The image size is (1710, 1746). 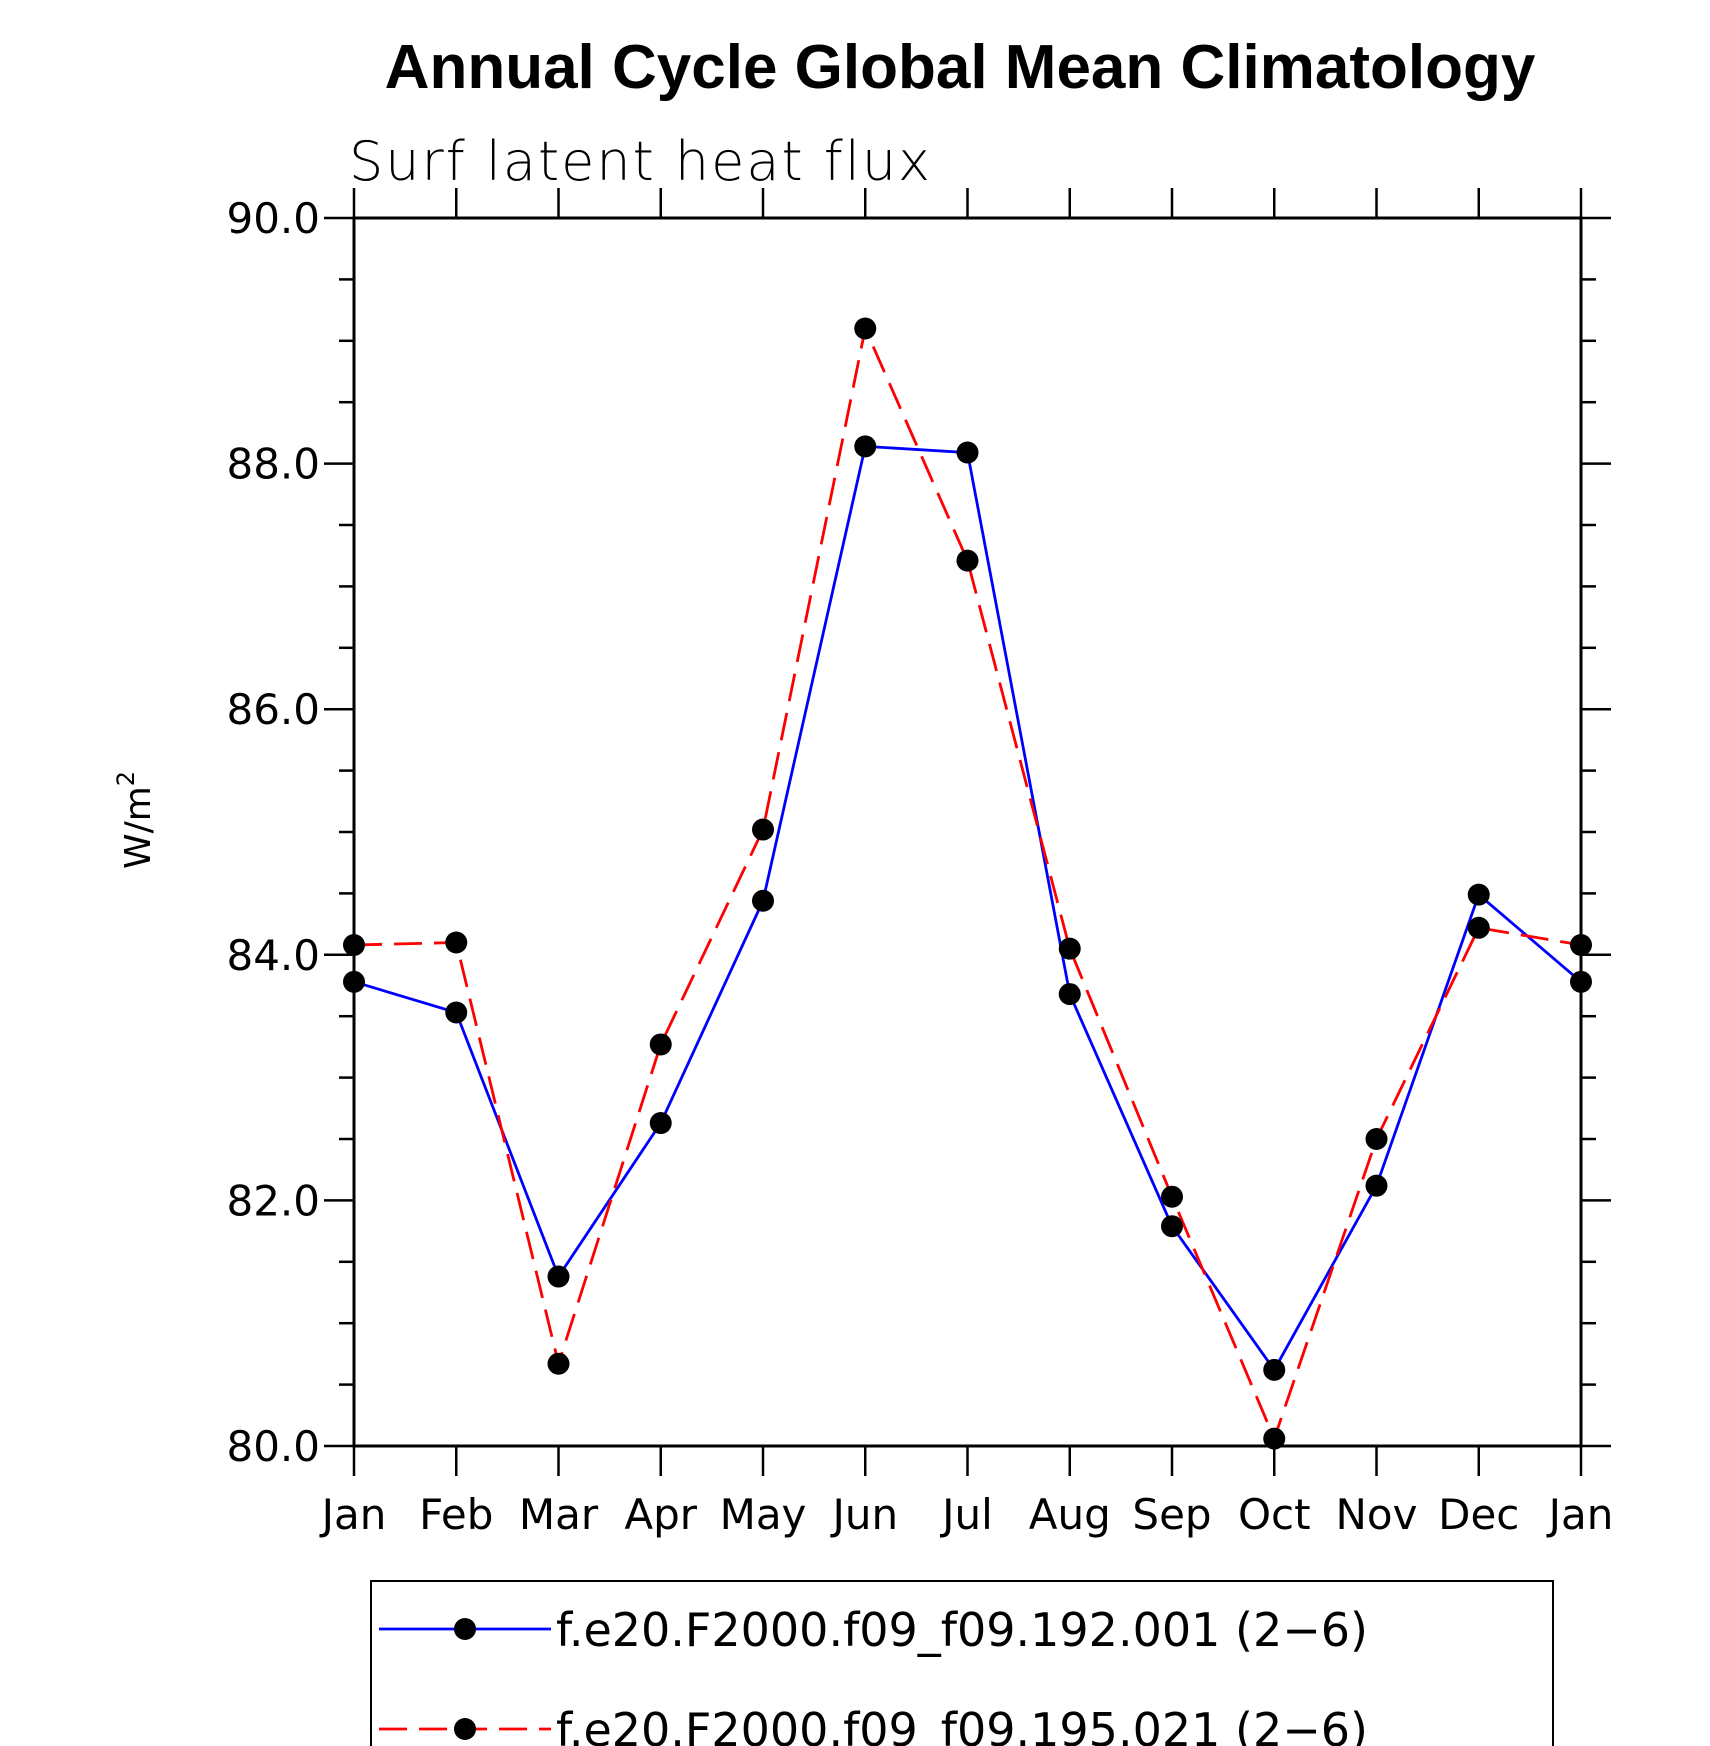 I want to click on legend-box, so click(x=962, y=1663).